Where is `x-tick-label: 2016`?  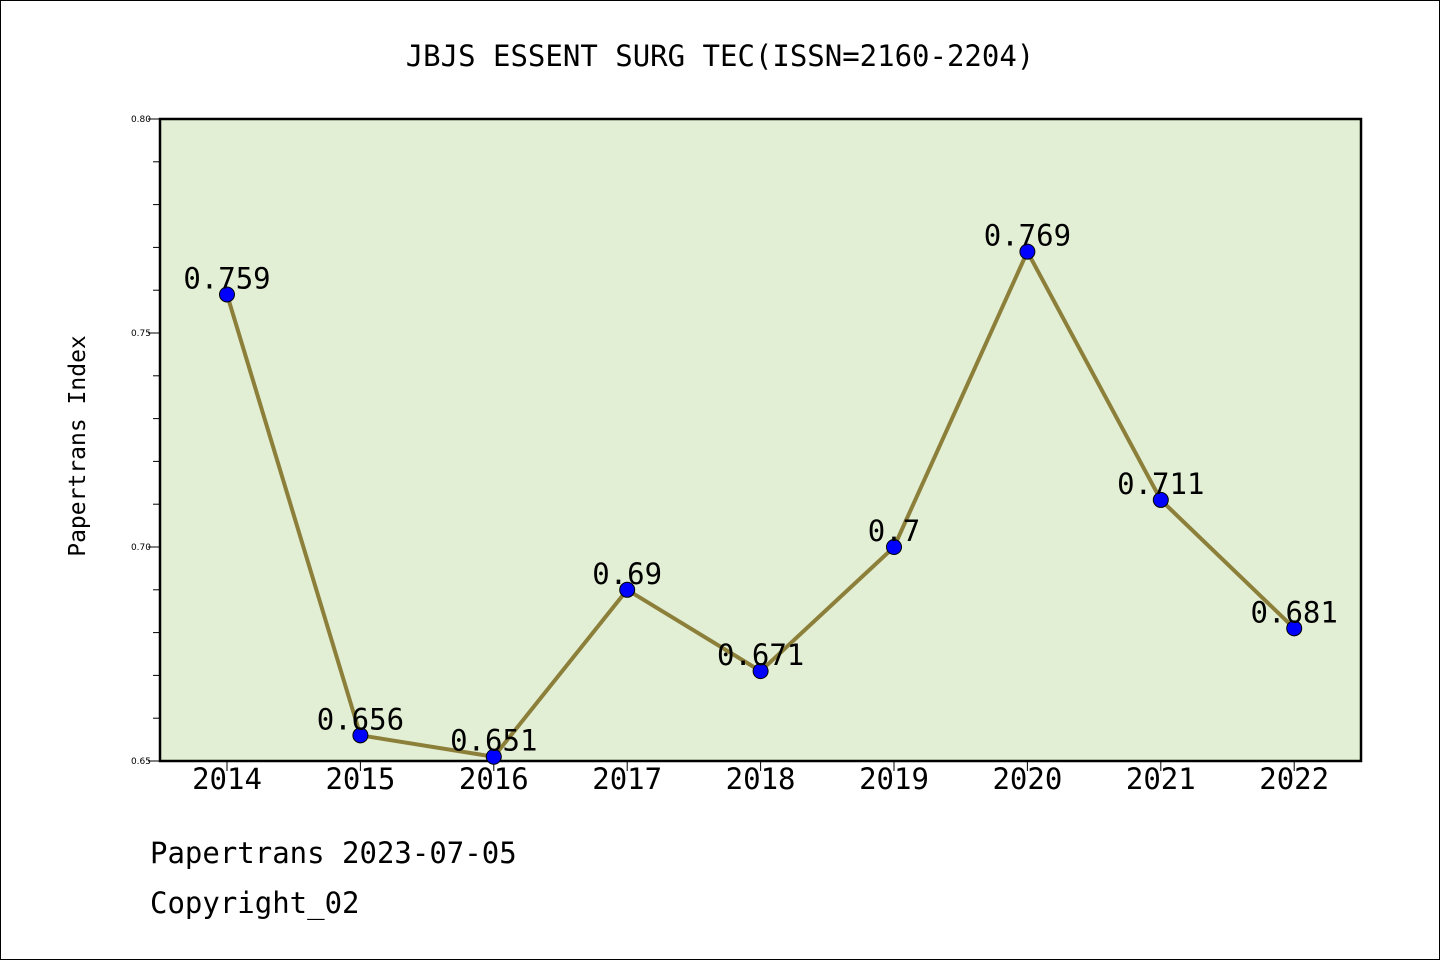 x-tick-label: 2016 is located at coordinates (494, 779).